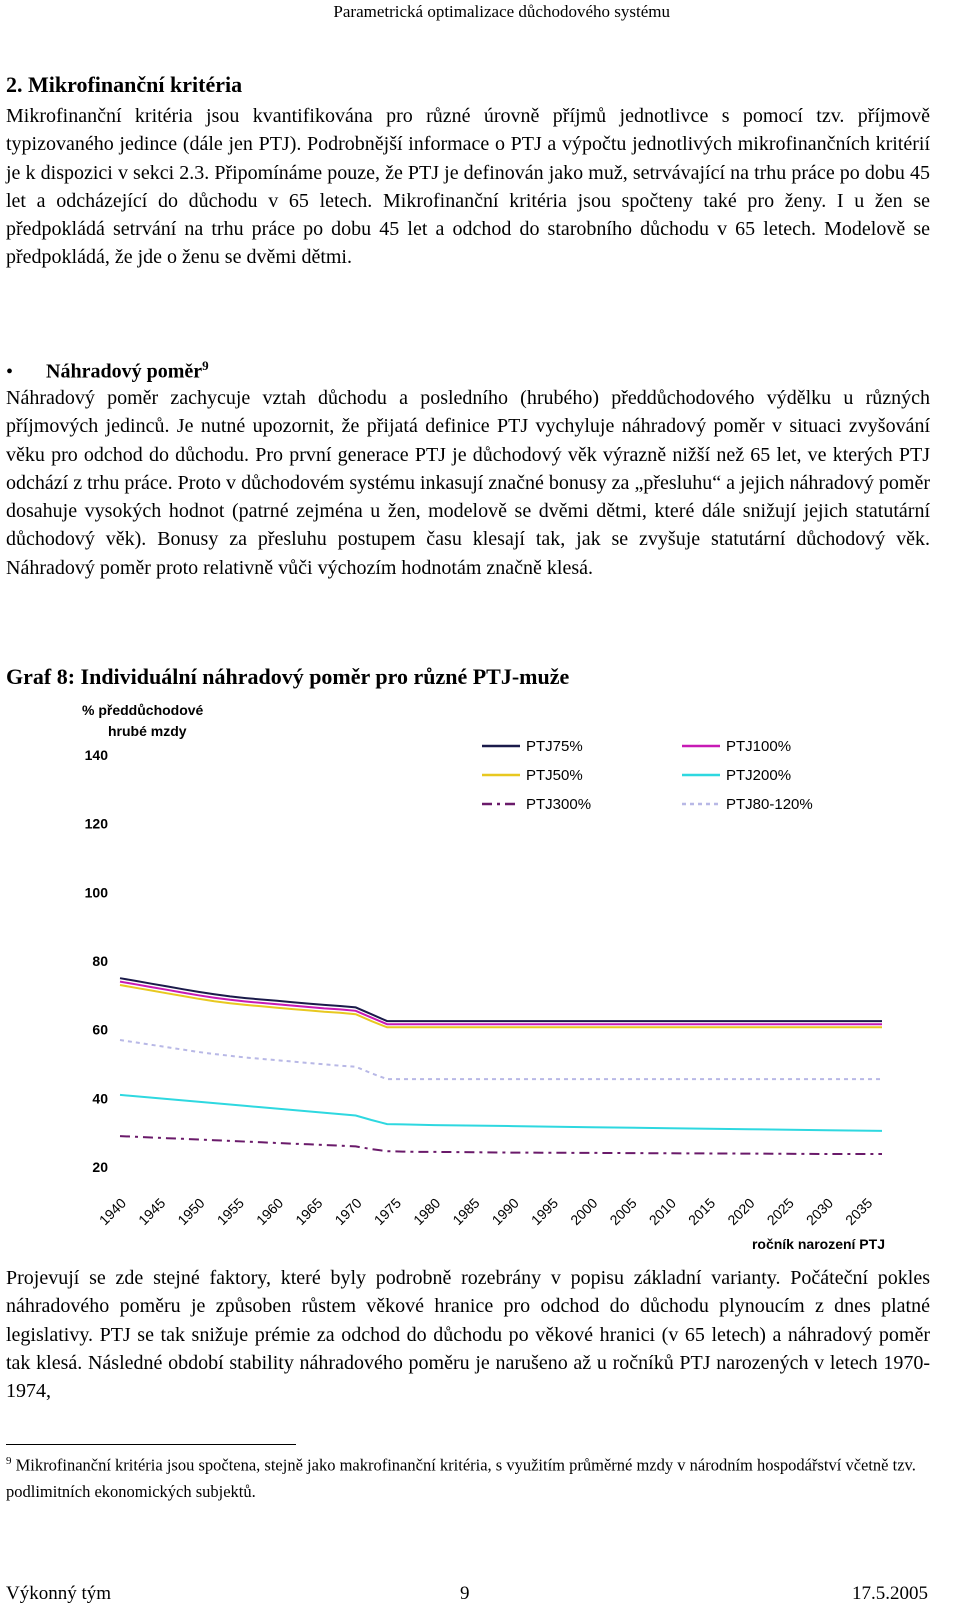 The height and width of the screenshot is (1617, 960). What do you see at coordinates (505, 1211) in the screenshot?
I see `x-tick-label: 1990` at bounding box center [505, 1211].